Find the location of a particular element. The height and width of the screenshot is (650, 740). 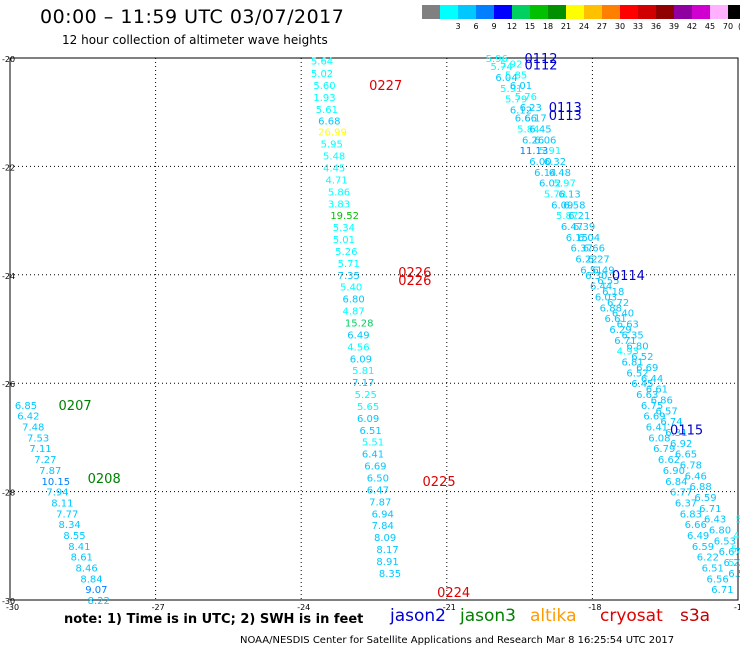

swh-value: 5.02 is located at coordinates (322, 74).